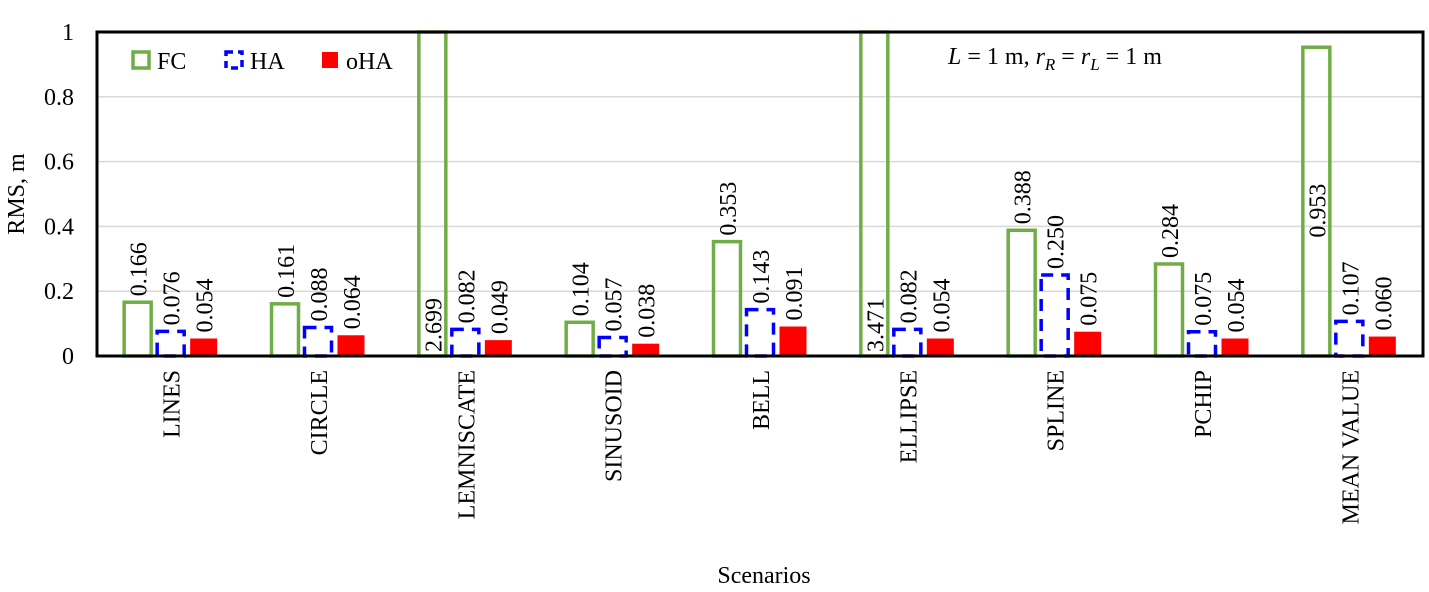  Describe the element at coordinates (648, 311) in the screenshot. I see `data-label: 0.038` at that location.